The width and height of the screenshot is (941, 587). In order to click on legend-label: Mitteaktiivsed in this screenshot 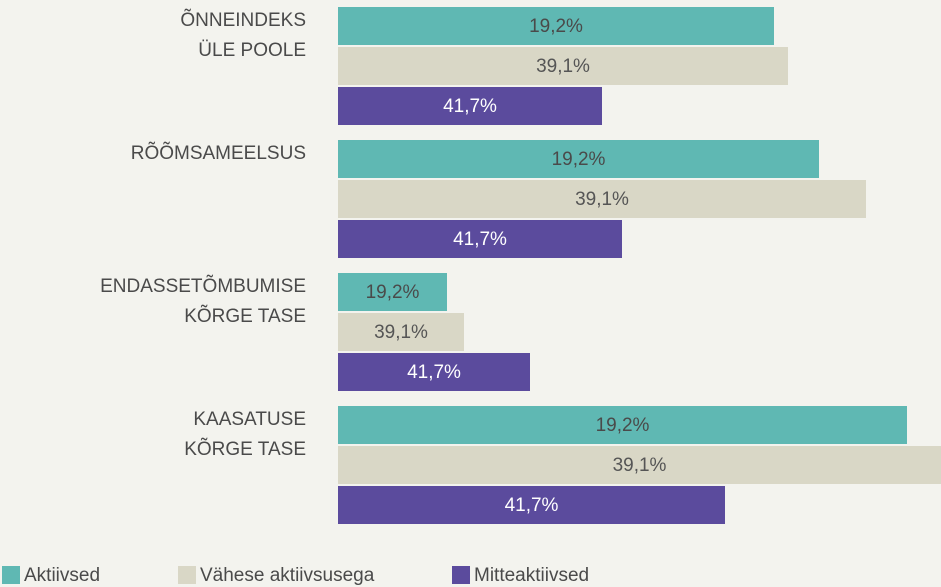, I will do `click(531, 575)`.